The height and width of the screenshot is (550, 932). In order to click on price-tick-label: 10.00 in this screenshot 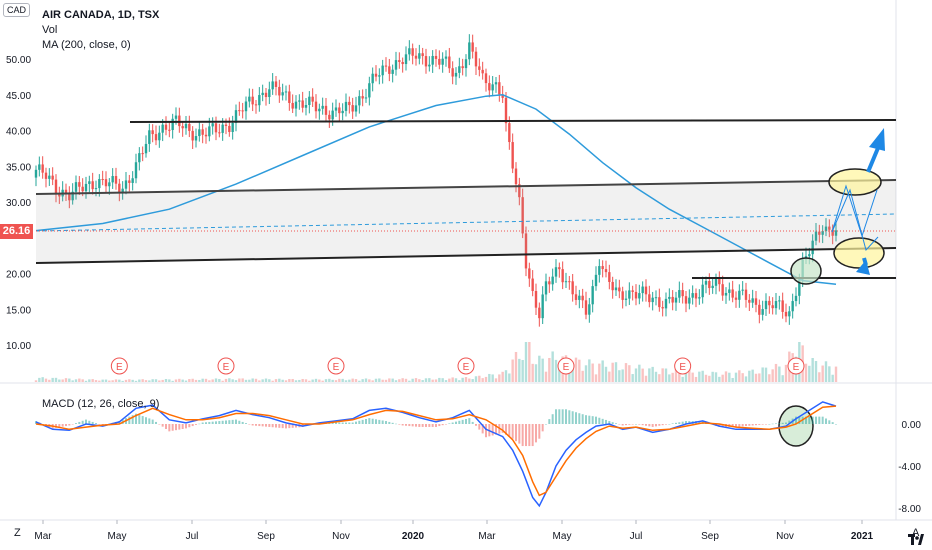, I will do `click(18, 346)`.